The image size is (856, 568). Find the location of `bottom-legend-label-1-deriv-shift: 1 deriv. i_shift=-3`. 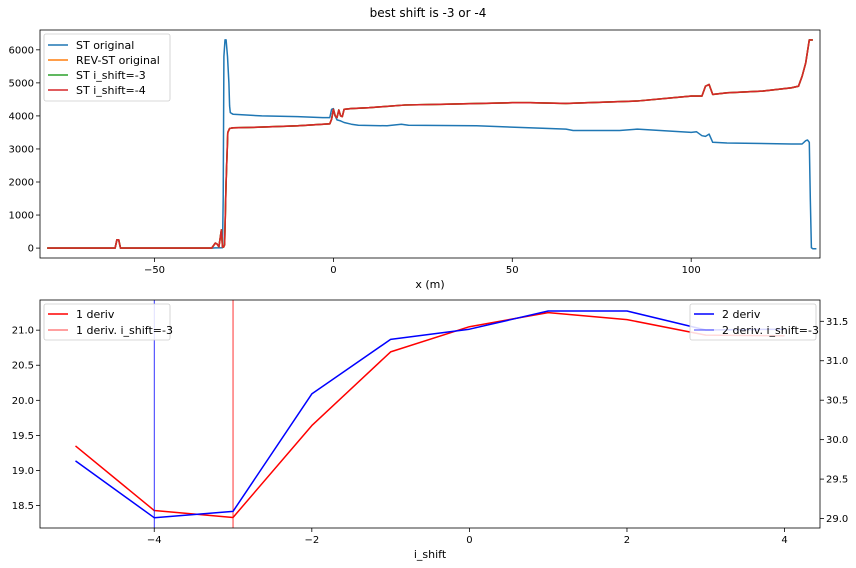

bottom-legend-label-1-deriv-shift: 1 deriv. i_shift=-3 is located at coordinates (124, 330).